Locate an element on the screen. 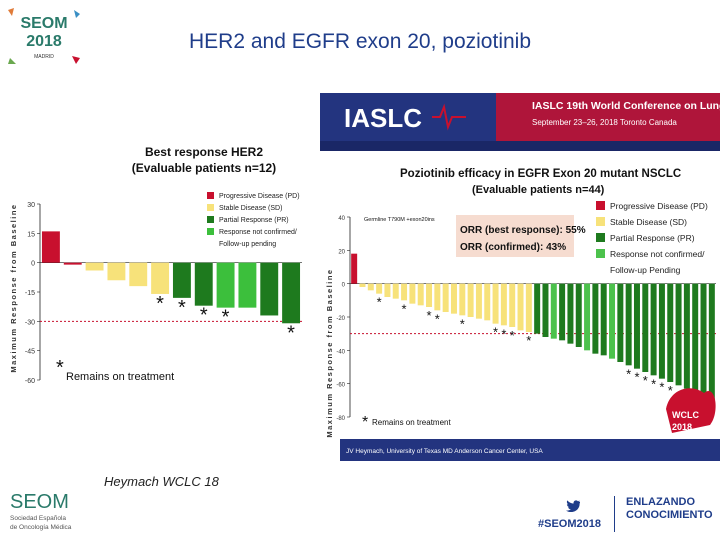 Image resolution: width=720 pixels, height=540 pixels. y-tick-label: -20 is located at coordinates (340, 319).